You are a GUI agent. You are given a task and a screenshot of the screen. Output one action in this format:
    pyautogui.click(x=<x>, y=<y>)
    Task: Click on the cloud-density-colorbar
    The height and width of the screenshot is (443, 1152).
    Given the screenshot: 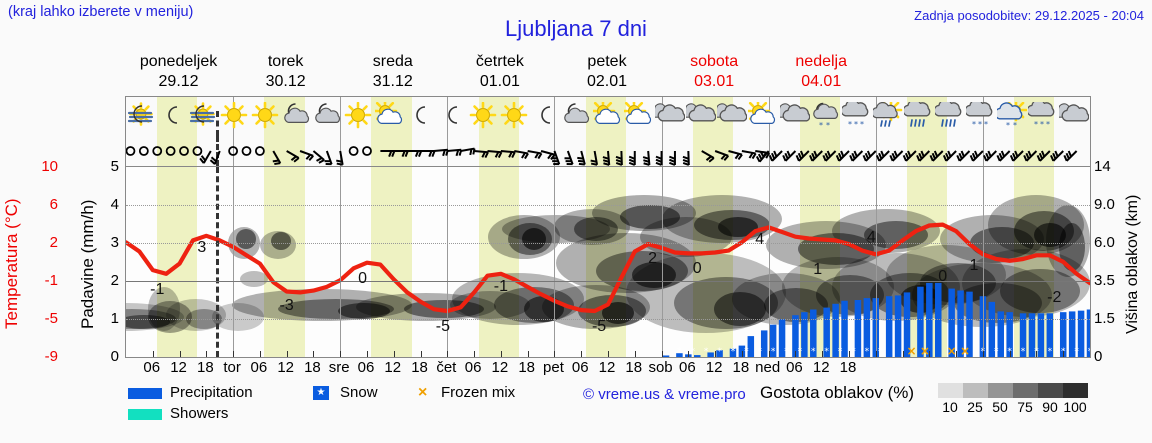 What is the action you would take?
    pyautogui.click(x=1013, y=390)
    